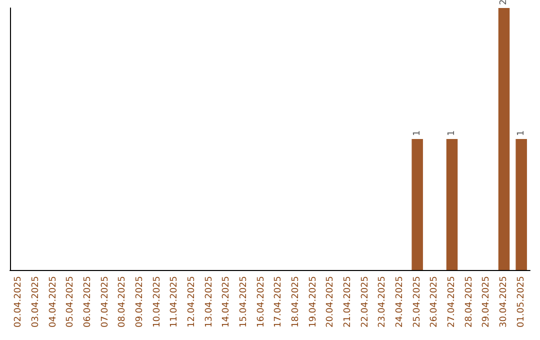  What do you see at coordinates (296, 302) in the screenshot?
I see `x-tick-label: 18.04.2025` at bounding box center [296, 302].